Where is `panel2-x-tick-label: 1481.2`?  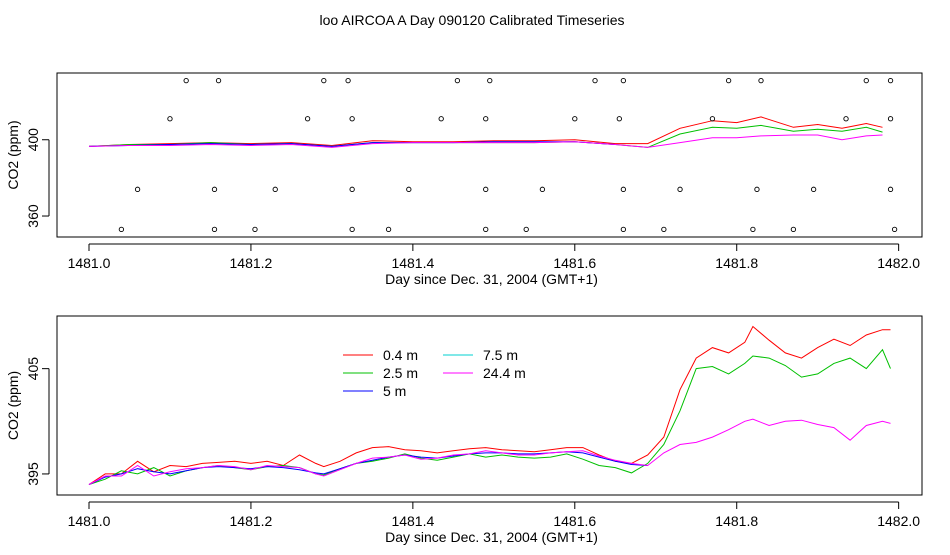
panel2-x-tick-label: 1481.2 is located at coordinates (251, 521).